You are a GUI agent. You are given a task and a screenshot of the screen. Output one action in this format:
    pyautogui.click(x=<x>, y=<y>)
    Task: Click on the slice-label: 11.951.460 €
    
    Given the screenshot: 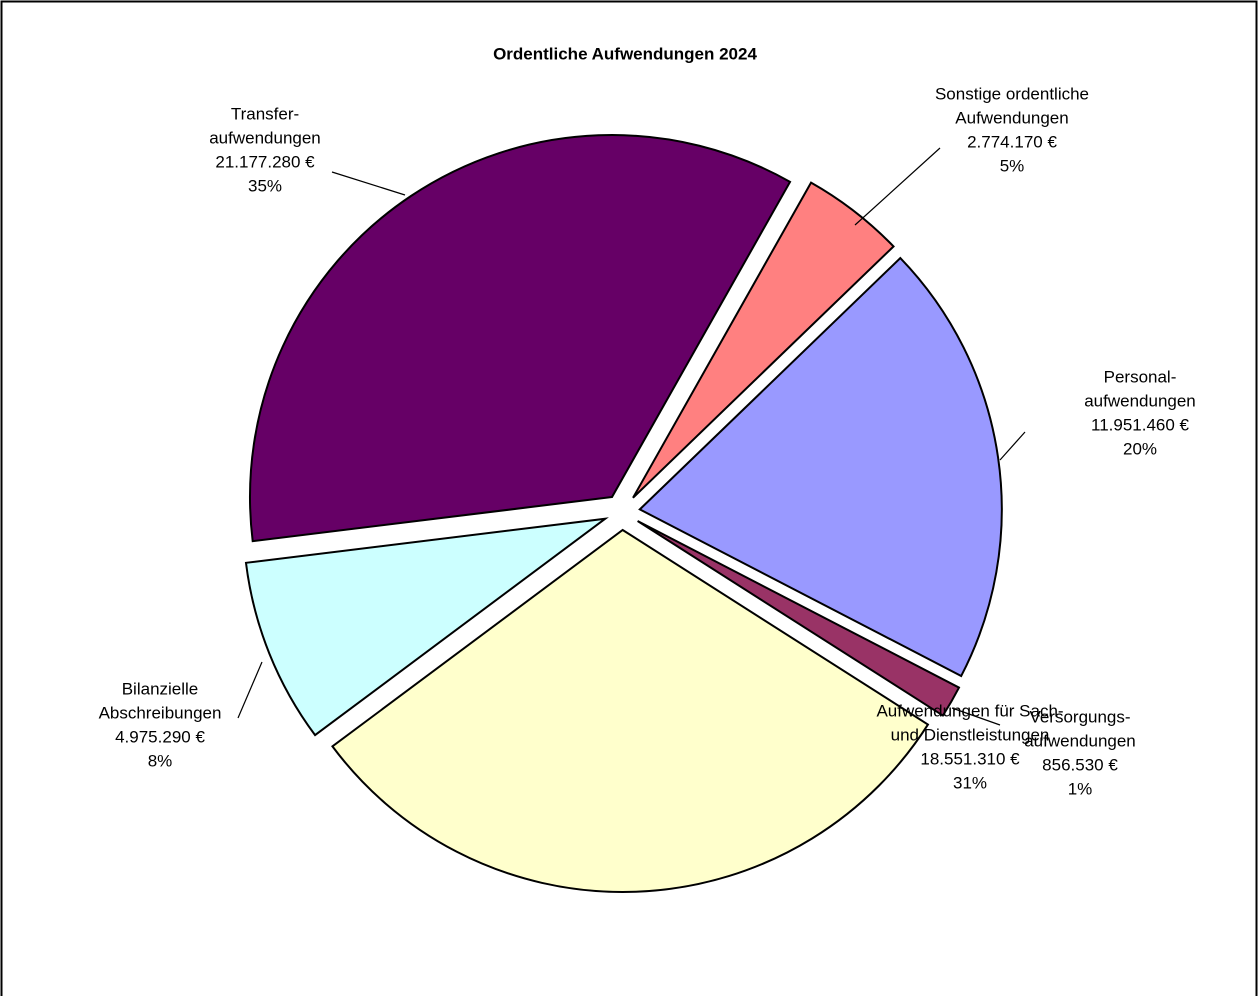 What is the action you would take?
    pyautogui.click(x=1140, y=424)
    